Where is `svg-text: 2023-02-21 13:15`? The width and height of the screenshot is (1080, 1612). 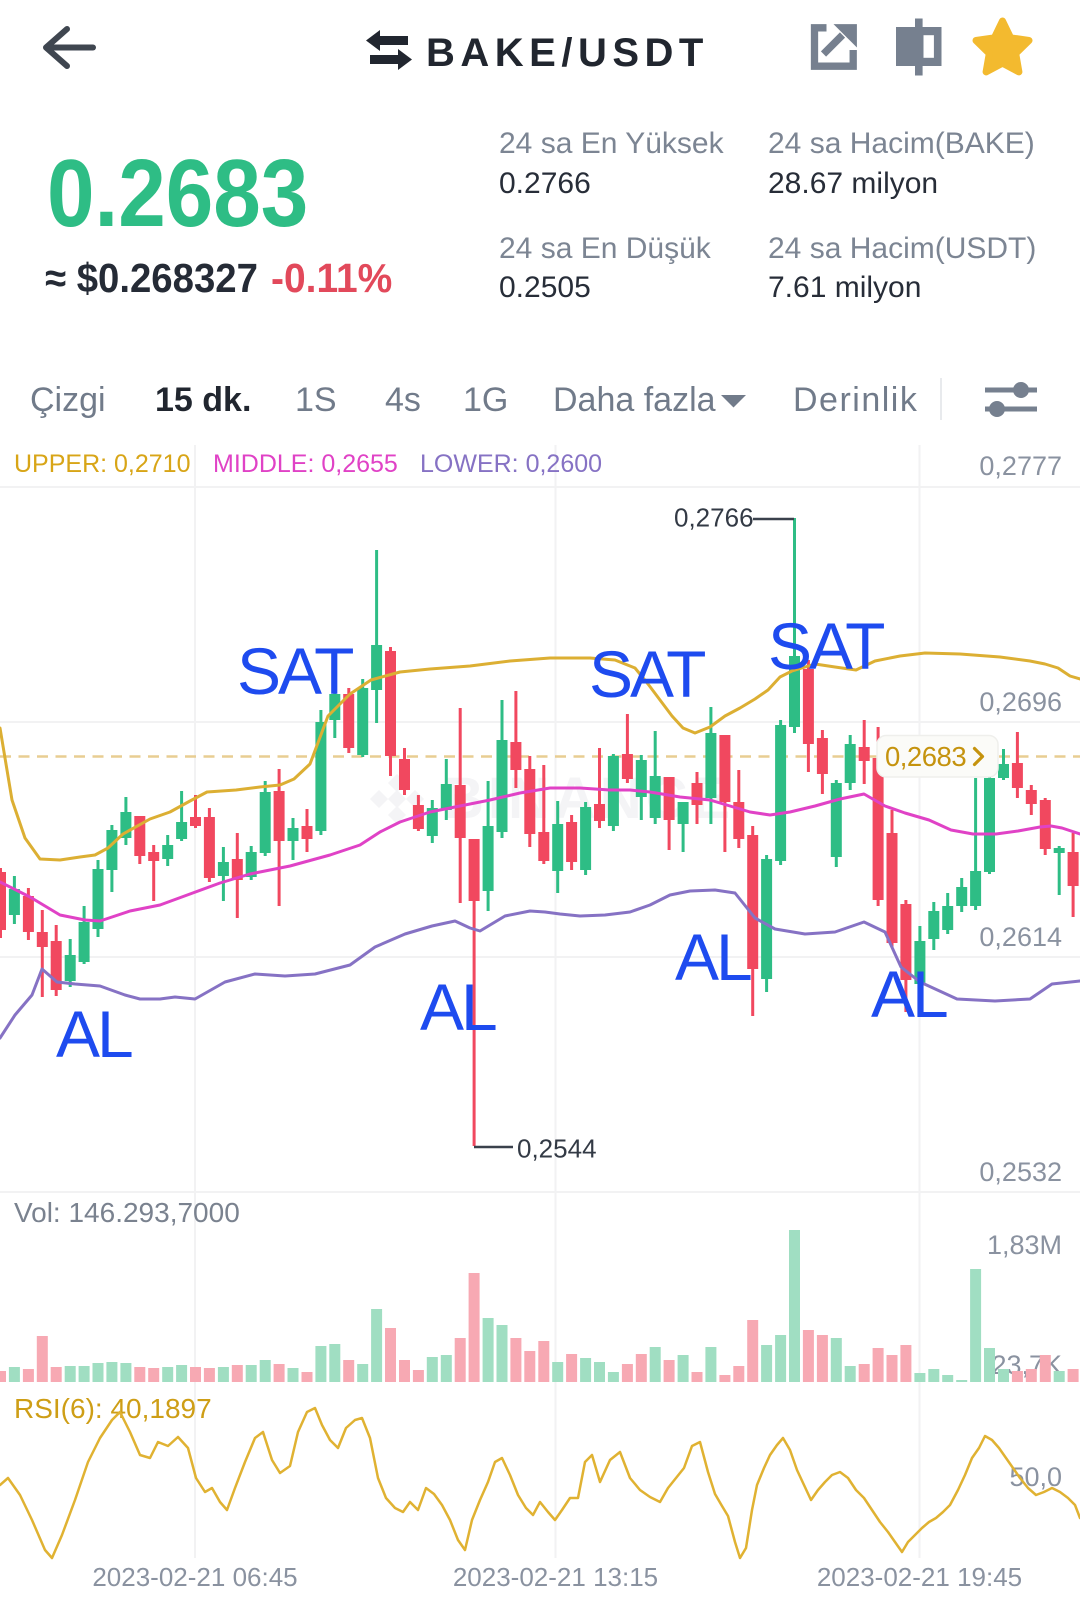
svg-text: 2023-02-21 13:15 is located at coordinates (555, 1577).